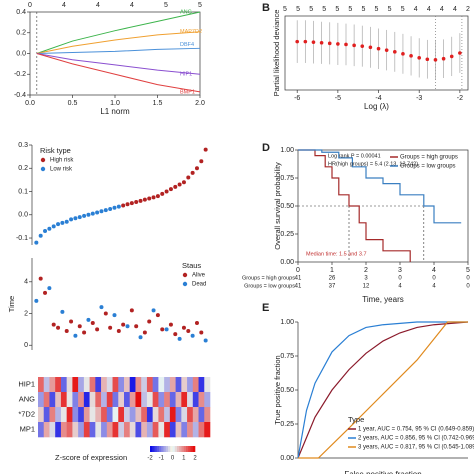 The image size is (474, 474). What do you see at coordinates (460, 98) in the screenshot?
I see `x-tick-label: -2` at bounding box center [460, 98].